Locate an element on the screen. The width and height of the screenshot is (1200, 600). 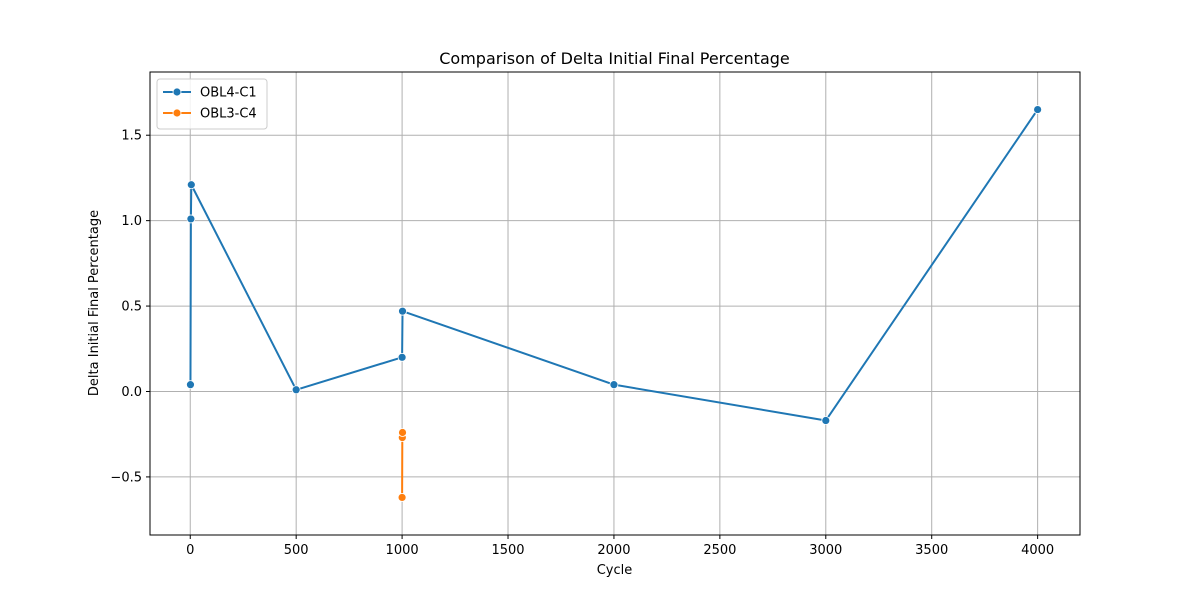
x-tick-label: 1000 is located at coordinates (402, 550).